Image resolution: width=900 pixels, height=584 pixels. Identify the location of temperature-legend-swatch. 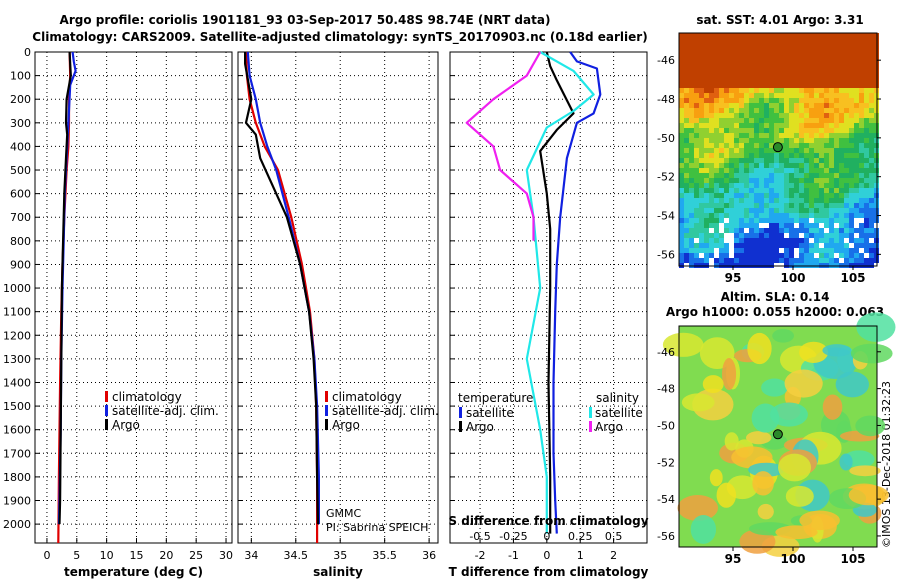
(106, 410).